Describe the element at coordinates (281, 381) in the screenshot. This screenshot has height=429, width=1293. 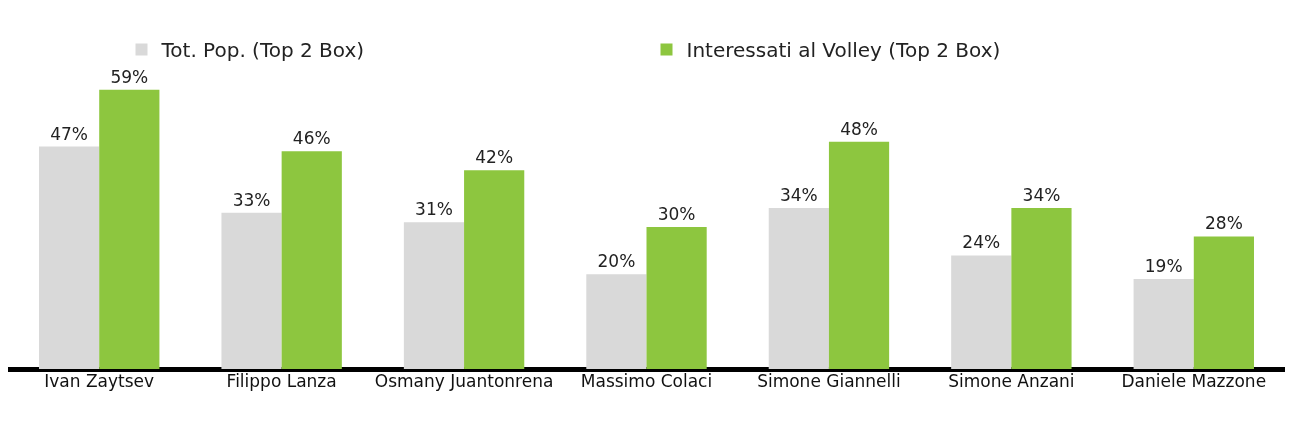
I see `x-tick-label: Filippo Lanza` at that location.